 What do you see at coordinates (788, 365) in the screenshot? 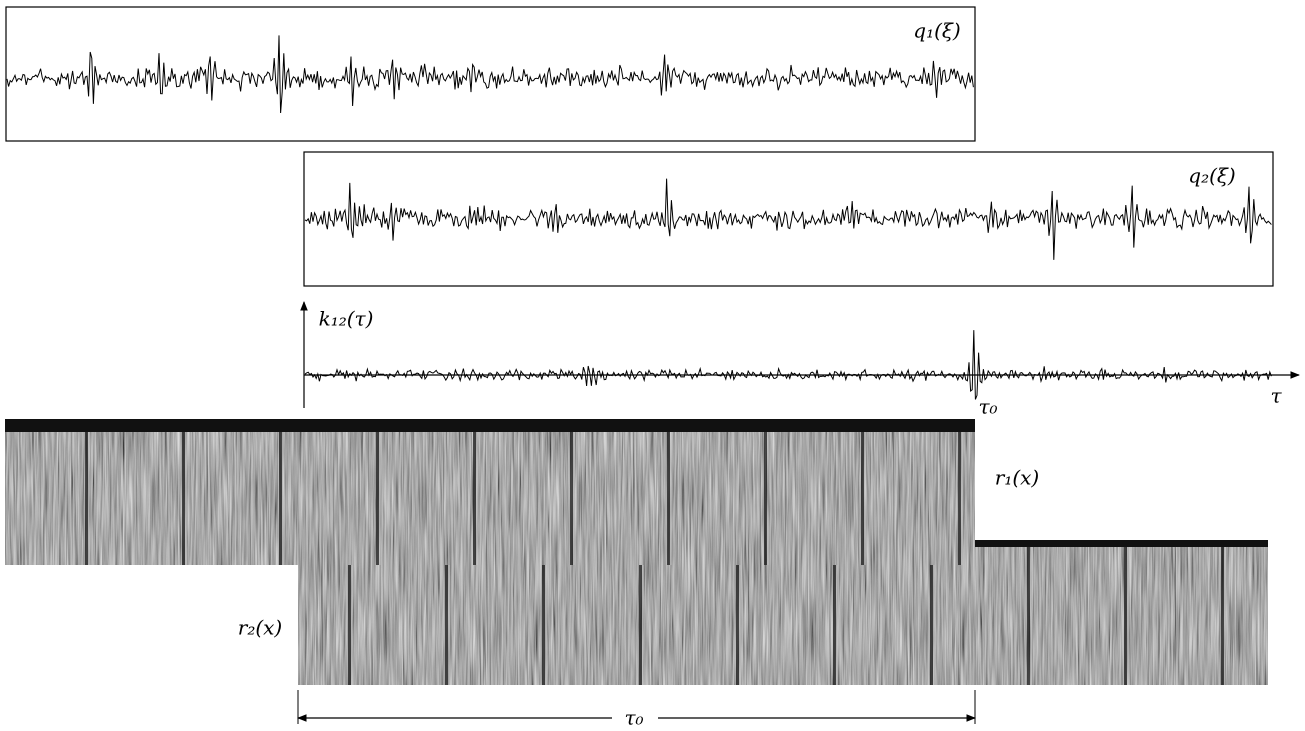
I see `correlation-trace` at bounding box center [788, 365].